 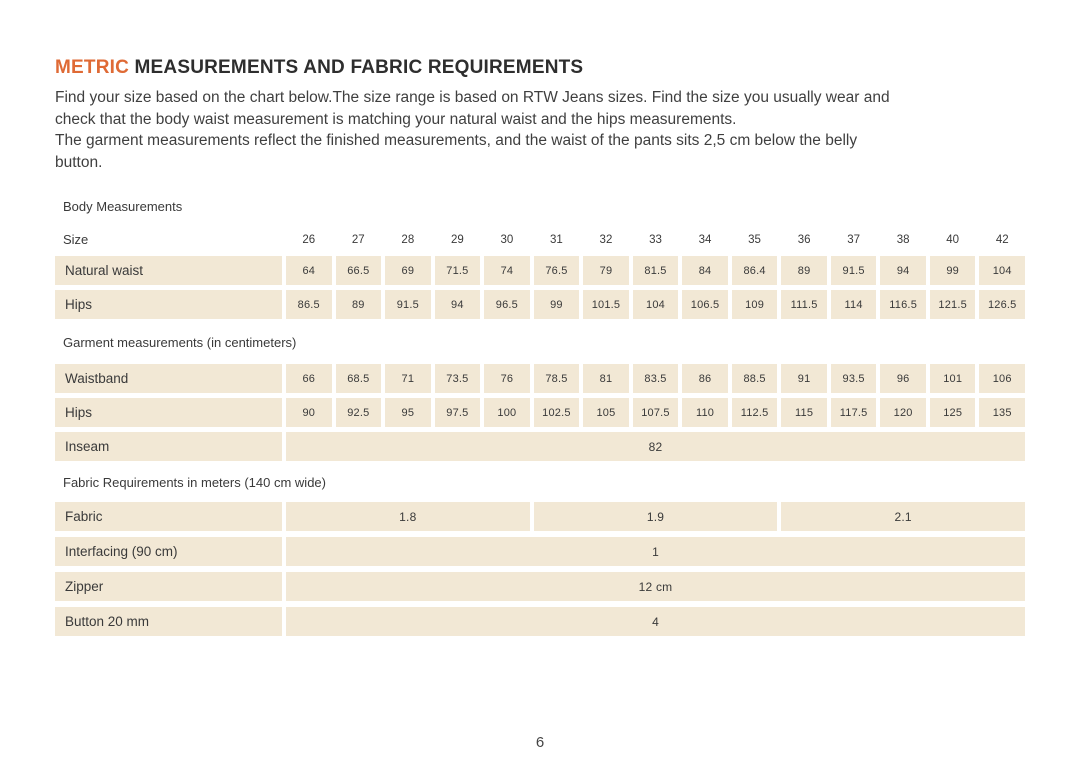 I want to click on size-cell: 32, so click(x=606, y=239).